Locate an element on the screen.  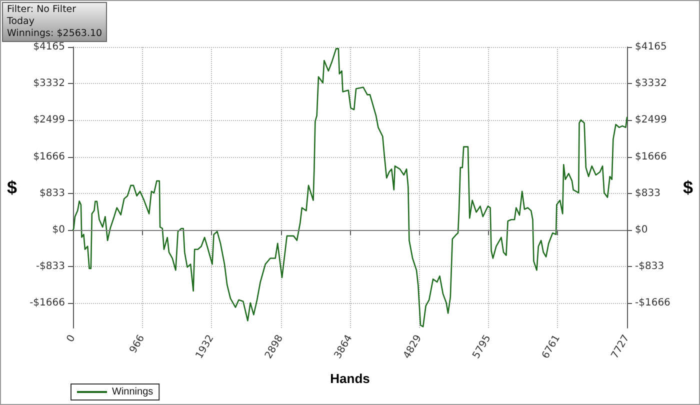
y-tick-label: $4165 is located at coordinates (49, 47).